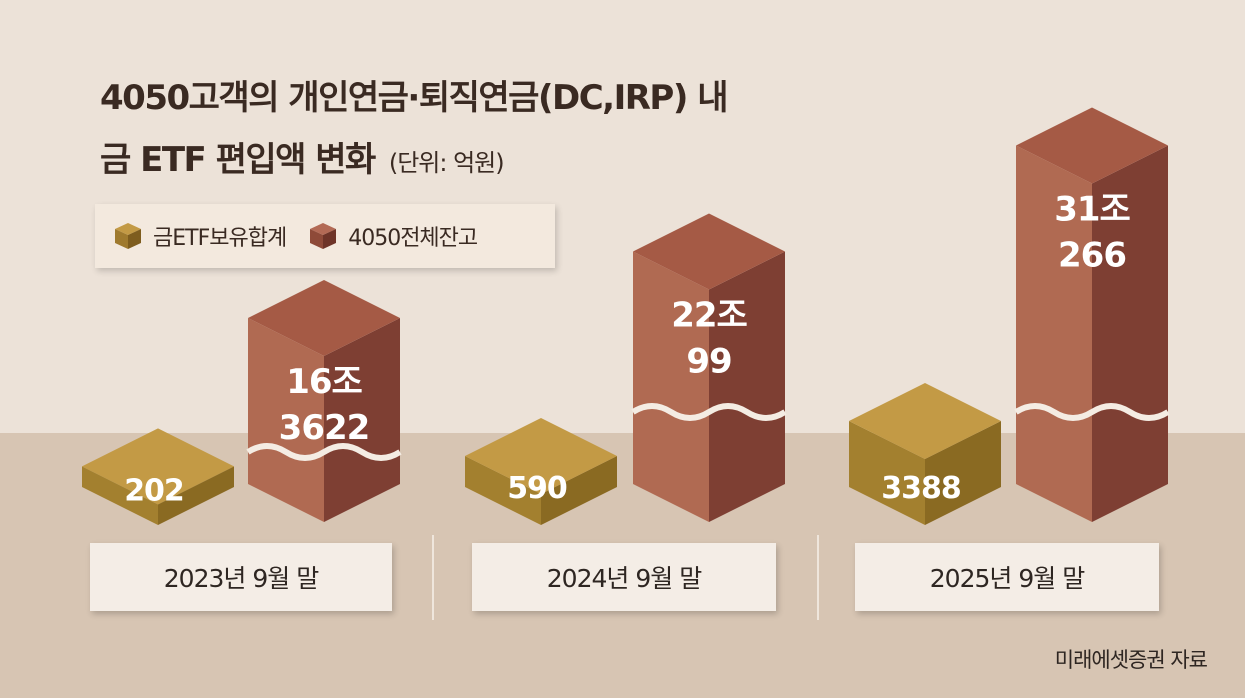 Image resolution: width=1245 pixels, height=698 pixels. I want to click on chart-title-line2: 금 ETF 편입액 변화 (단위: 억원), so click(302, 156).